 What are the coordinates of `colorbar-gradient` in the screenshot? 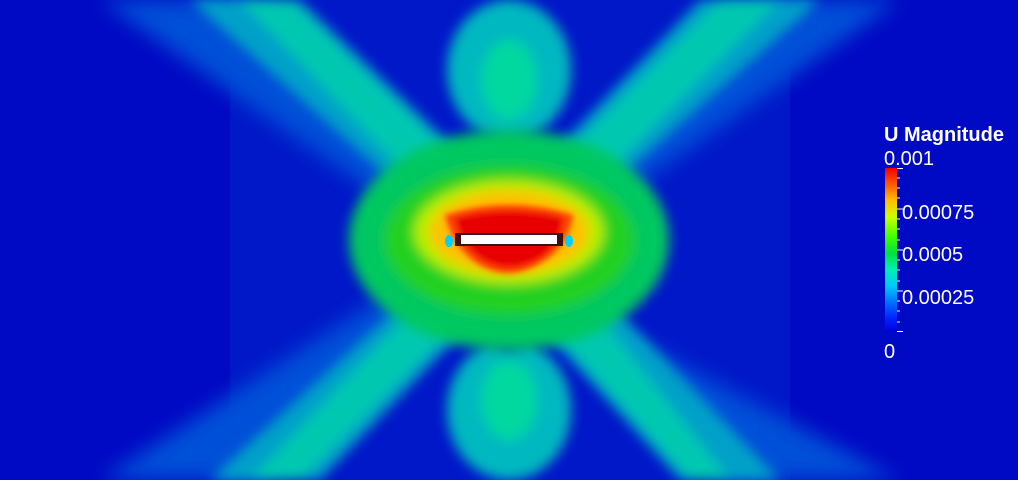 It's located at (891, 250).